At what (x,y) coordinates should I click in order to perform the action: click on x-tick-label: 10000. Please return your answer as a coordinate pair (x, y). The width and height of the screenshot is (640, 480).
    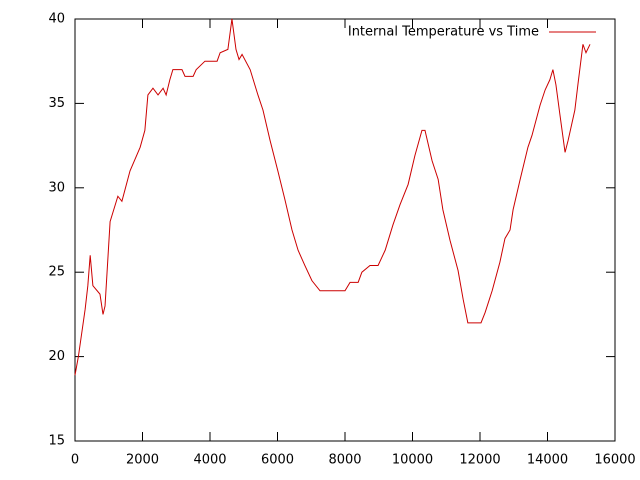
    Looking at the image, I should click on (412, 460).